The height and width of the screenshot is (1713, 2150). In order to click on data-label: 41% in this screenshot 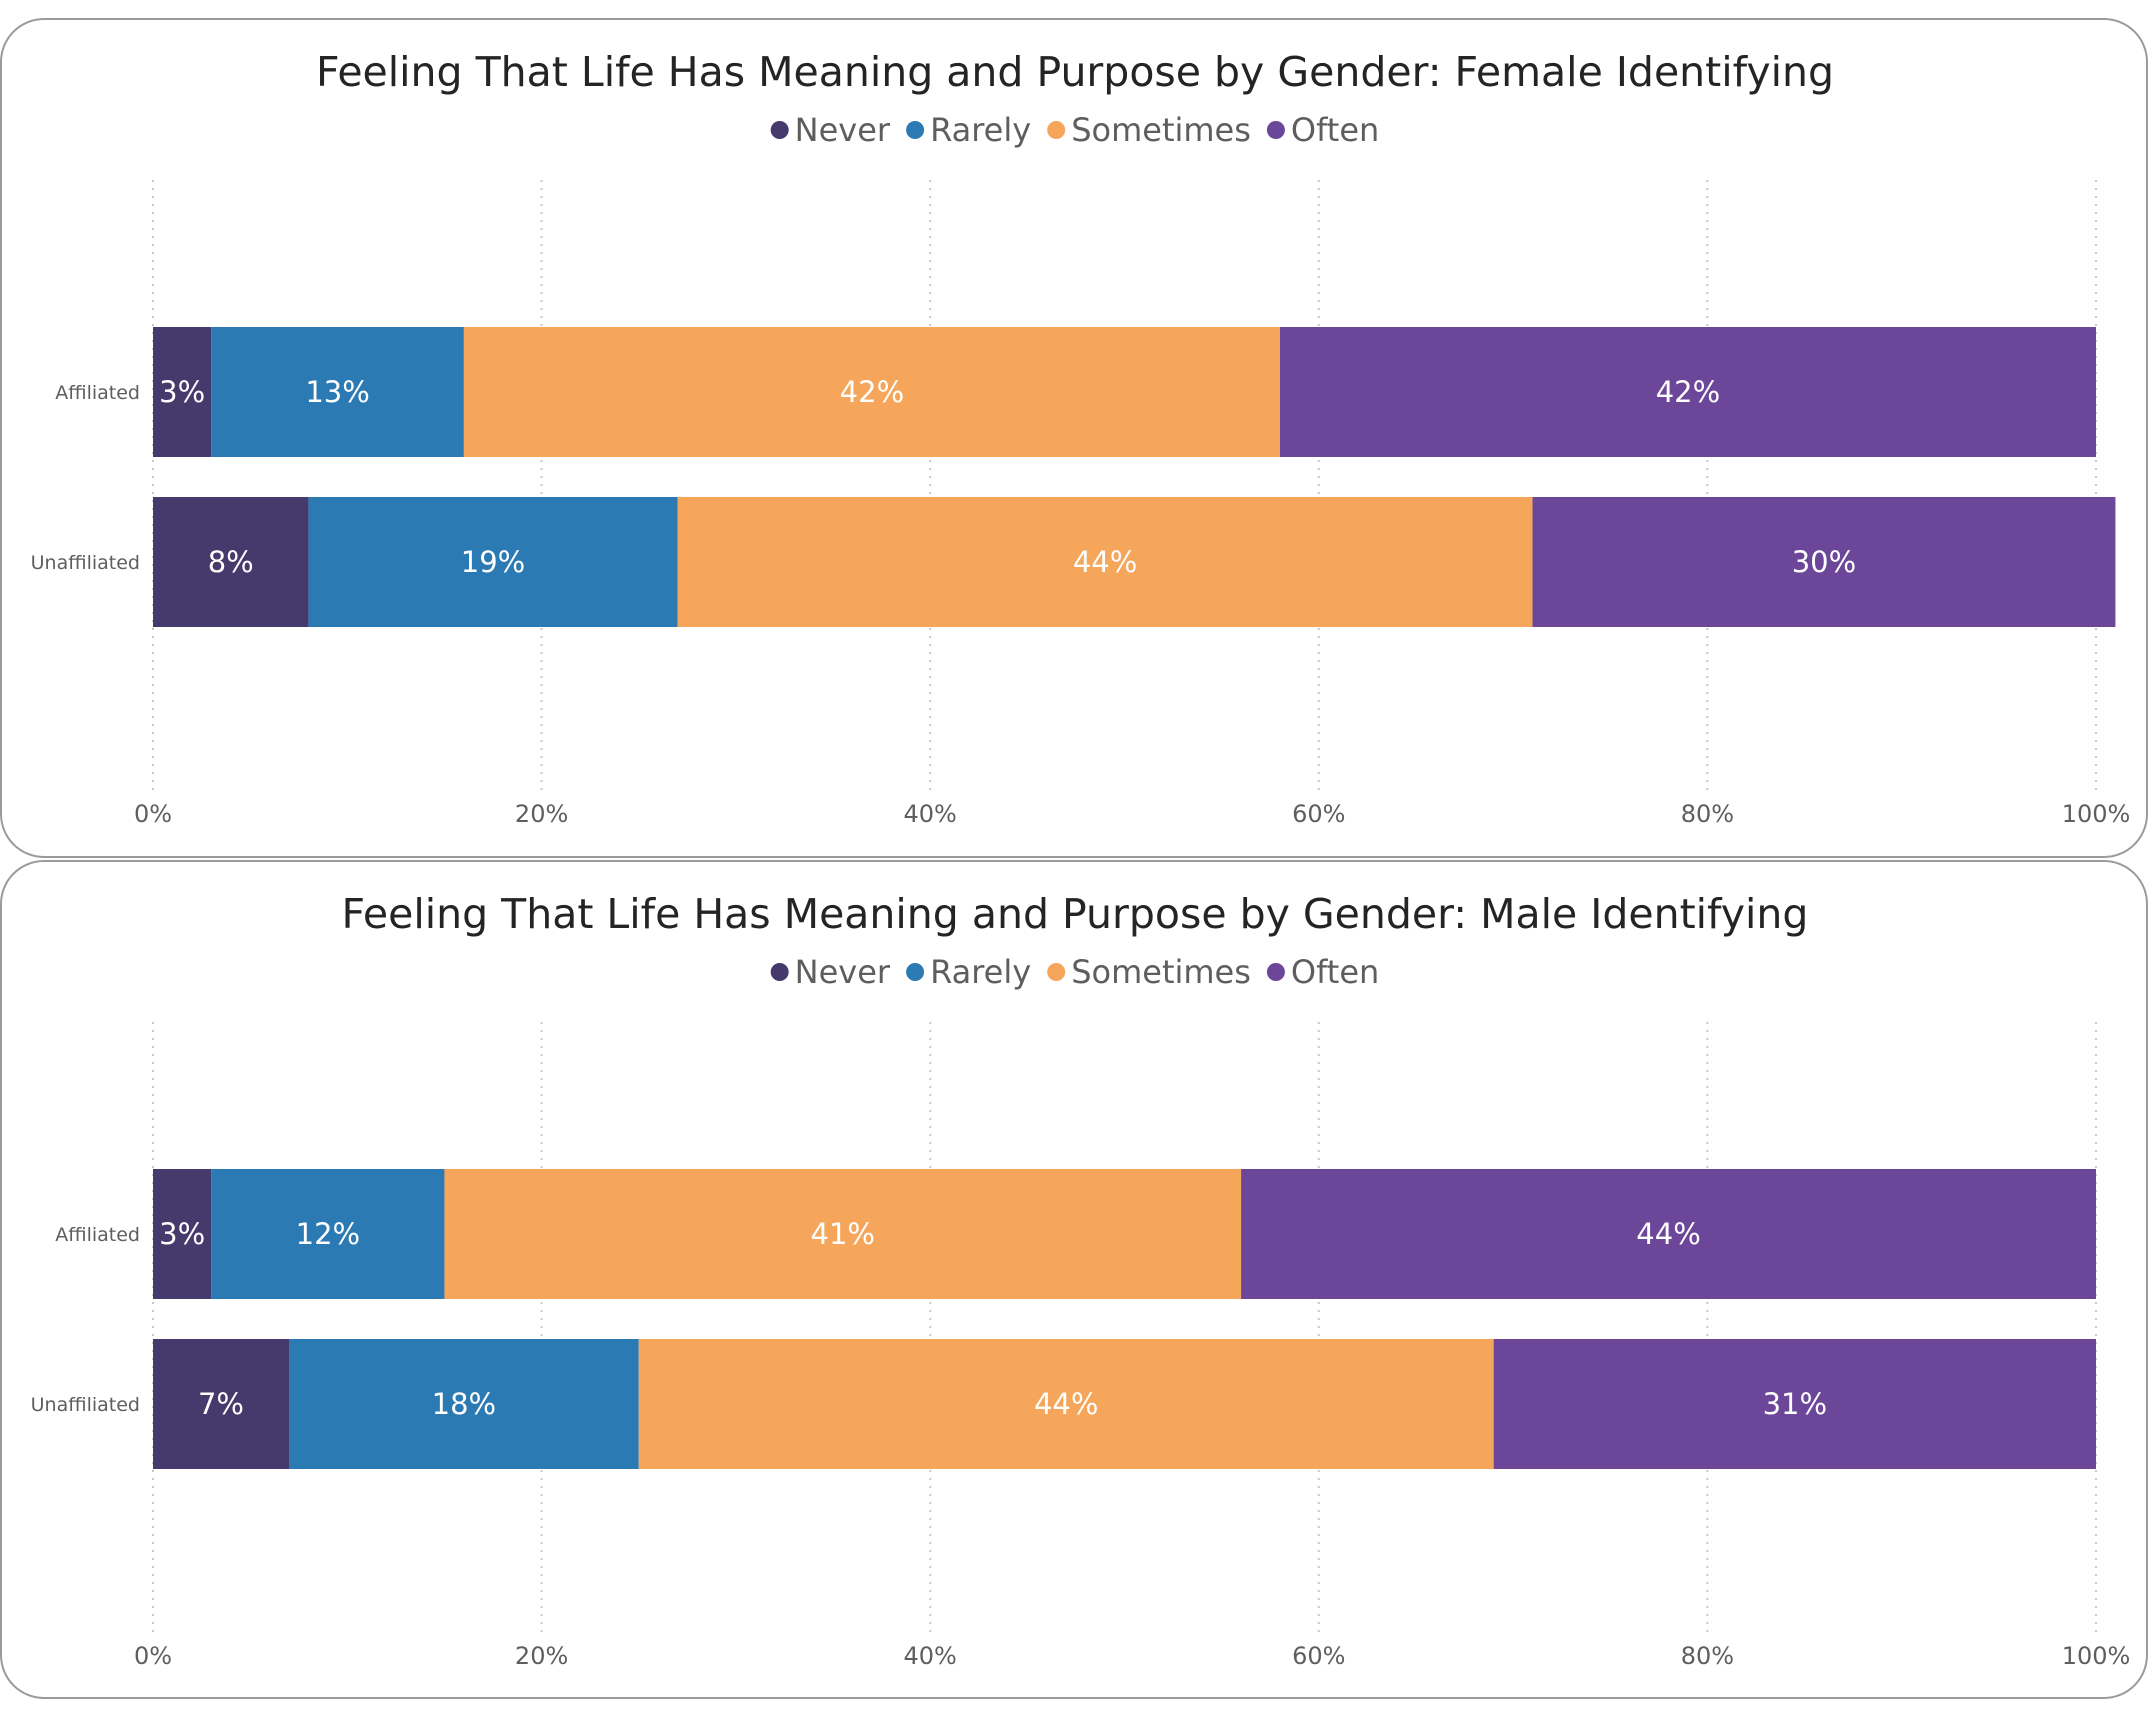, I will do `click(843, 1234)`.